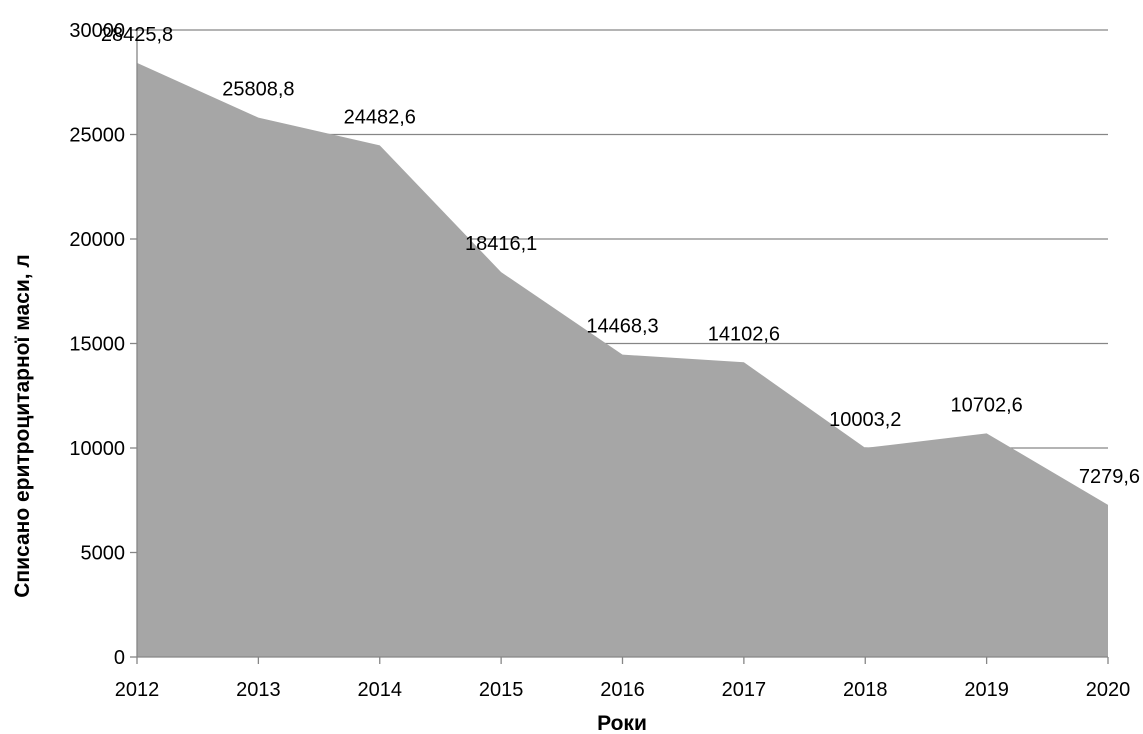  Describe the element at coordinates (1109, 477) in the screenshot. I see `data-label: 7279,6` at that location.